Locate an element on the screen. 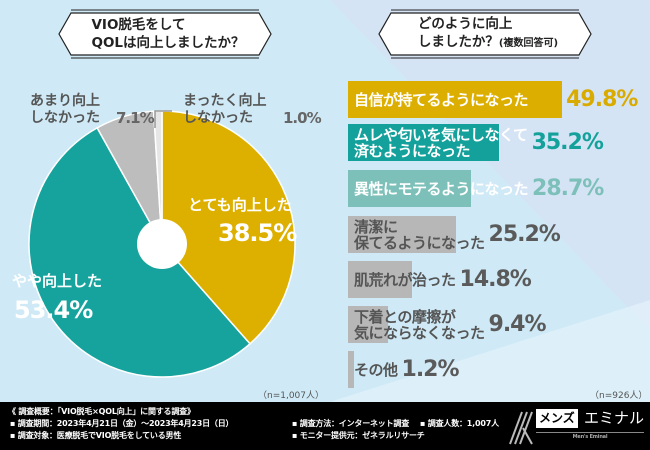 This screenshot has width=650, height=450. pie-value-somewhat: 53.4% is located at coordinates (53, 310).